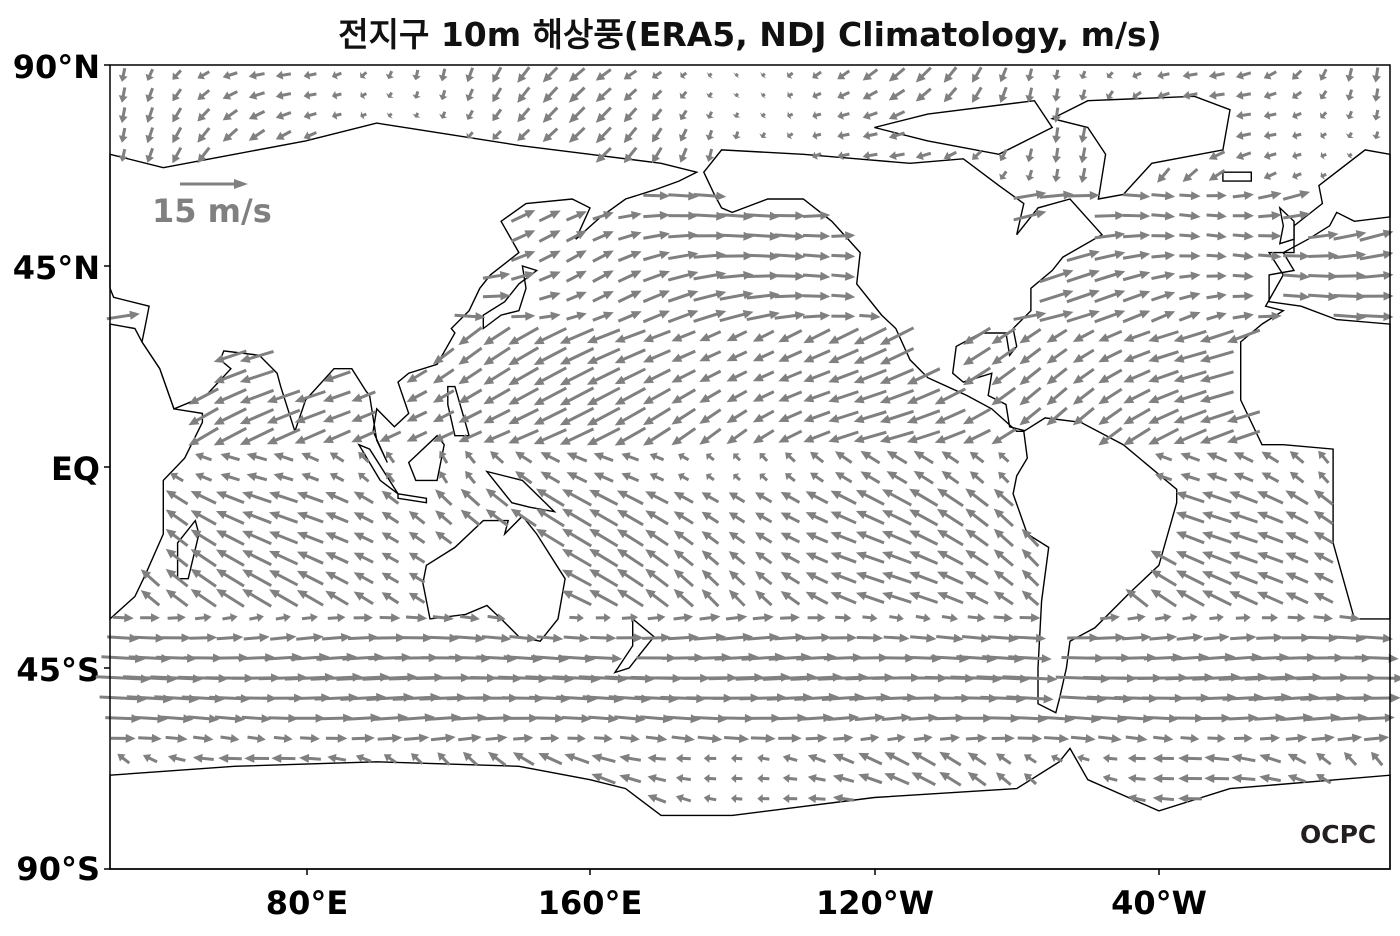  What do you see at coordinates (1140, 147) in the screenshot?
I see `coastline-greenland` at bounding box center [1140, 147].